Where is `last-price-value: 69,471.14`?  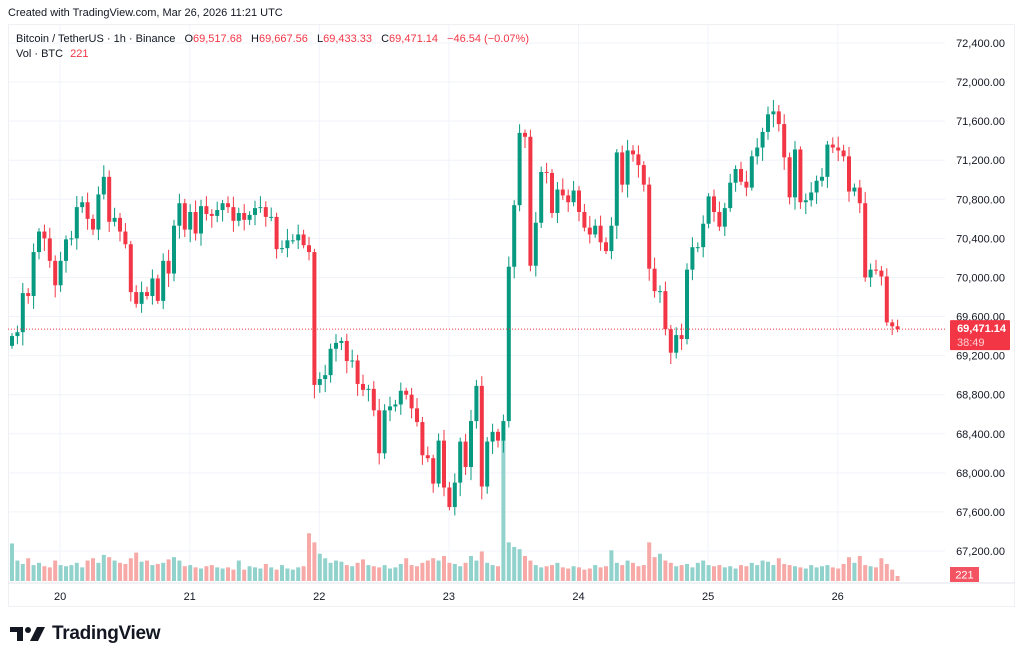 last-price-value: 69,471.14 is located at coordinates (982, 329).